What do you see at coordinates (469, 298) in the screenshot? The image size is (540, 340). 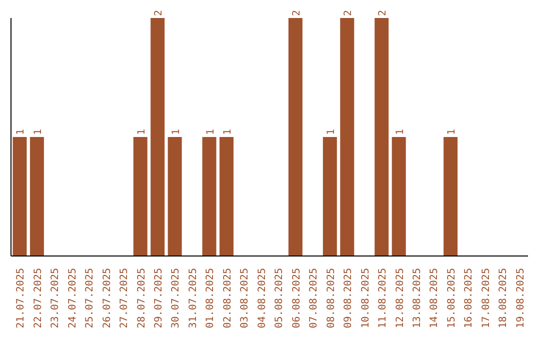 I see `x-tick-label: 16.08.2025` at bounding box center [469, 298].